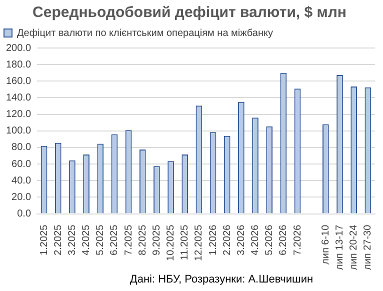 This screenshot has height=291, width=383. What do you see at coordinates (24, 214) in the screenshot?
I see `y-tick-label: 0.0` at bounding box center [24, 214].